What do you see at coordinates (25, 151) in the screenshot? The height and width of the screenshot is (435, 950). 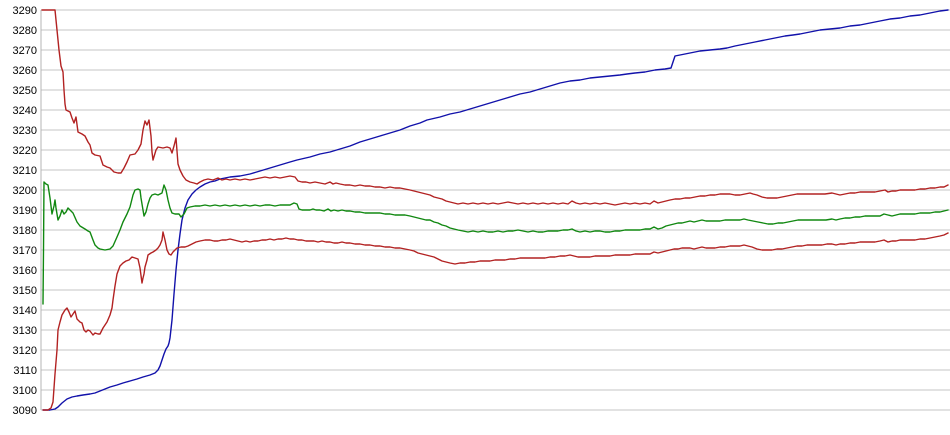 I see `y-tick-label: 3220` at bounding box center [25, 151].